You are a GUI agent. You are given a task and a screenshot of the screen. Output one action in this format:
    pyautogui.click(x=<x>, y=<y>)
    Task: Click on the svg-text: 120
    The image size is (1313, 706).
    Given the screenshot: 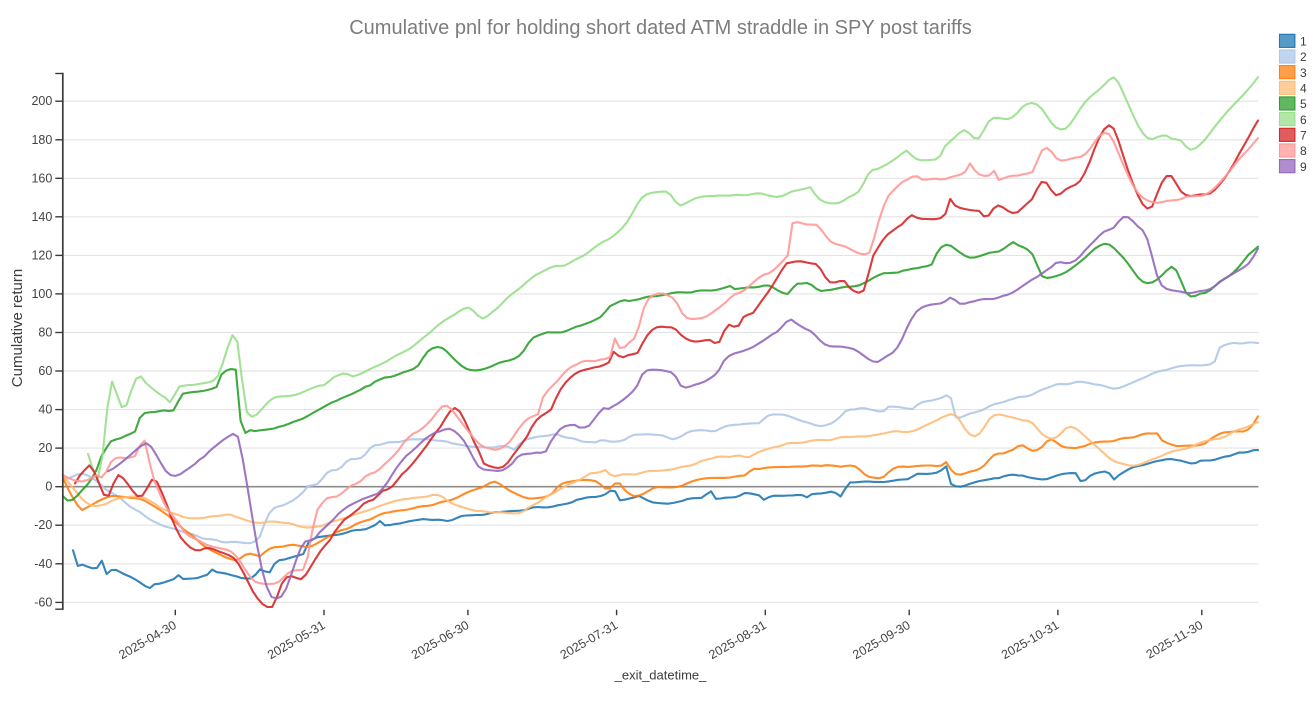 What is the action you would take?
    pyautogui.click(x=41, y=255)
    